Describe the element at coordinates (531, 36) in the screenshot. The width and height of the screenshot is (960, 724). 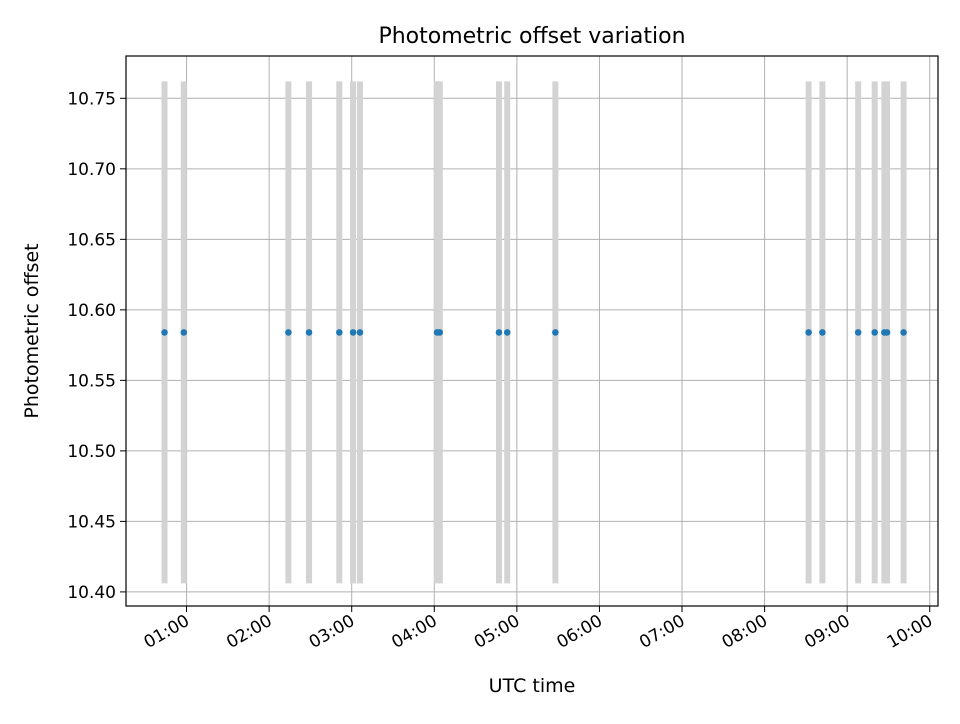
I see `chart-title: Photometric offset variation` at that location.